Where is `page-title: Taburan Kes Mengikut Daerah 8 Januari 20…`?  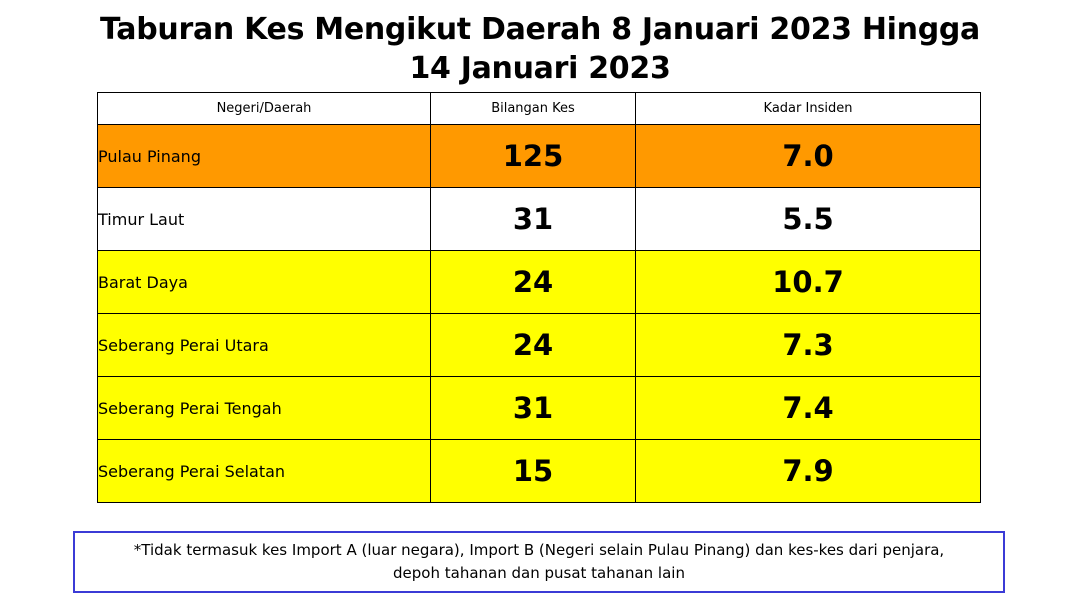 page-title: Taburan Kes Mengikut Daerah 8 Januari 20… is located at coordinates (540, 49).